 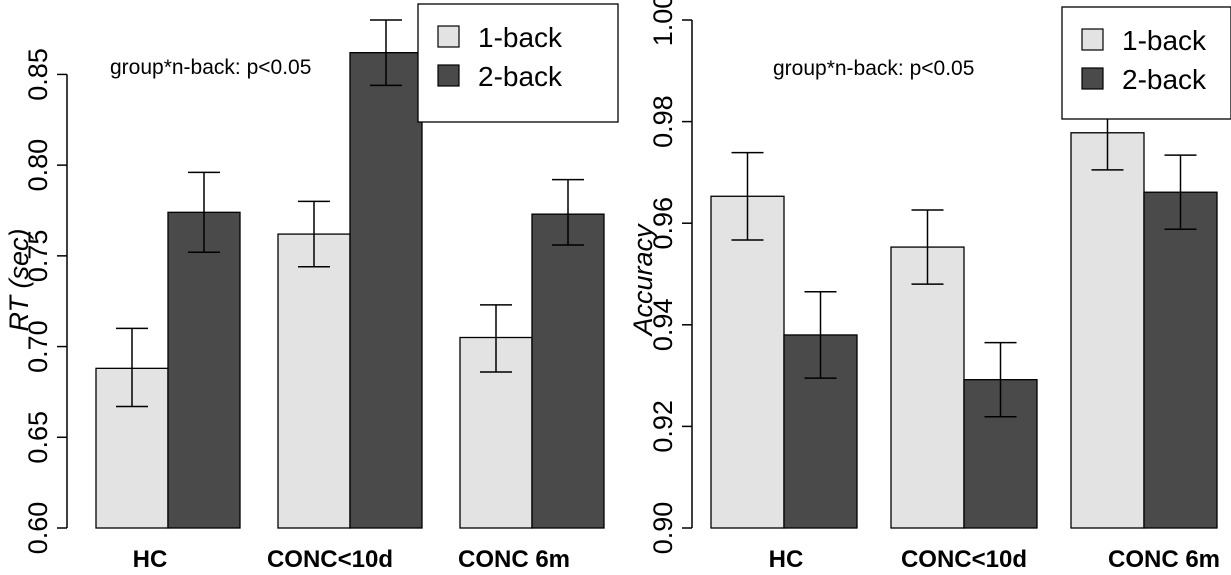 What do you see at coordinates (663, 426) in the screenshot?
I see `y-tick-label: 0.92` at bounding box center [663, 426].